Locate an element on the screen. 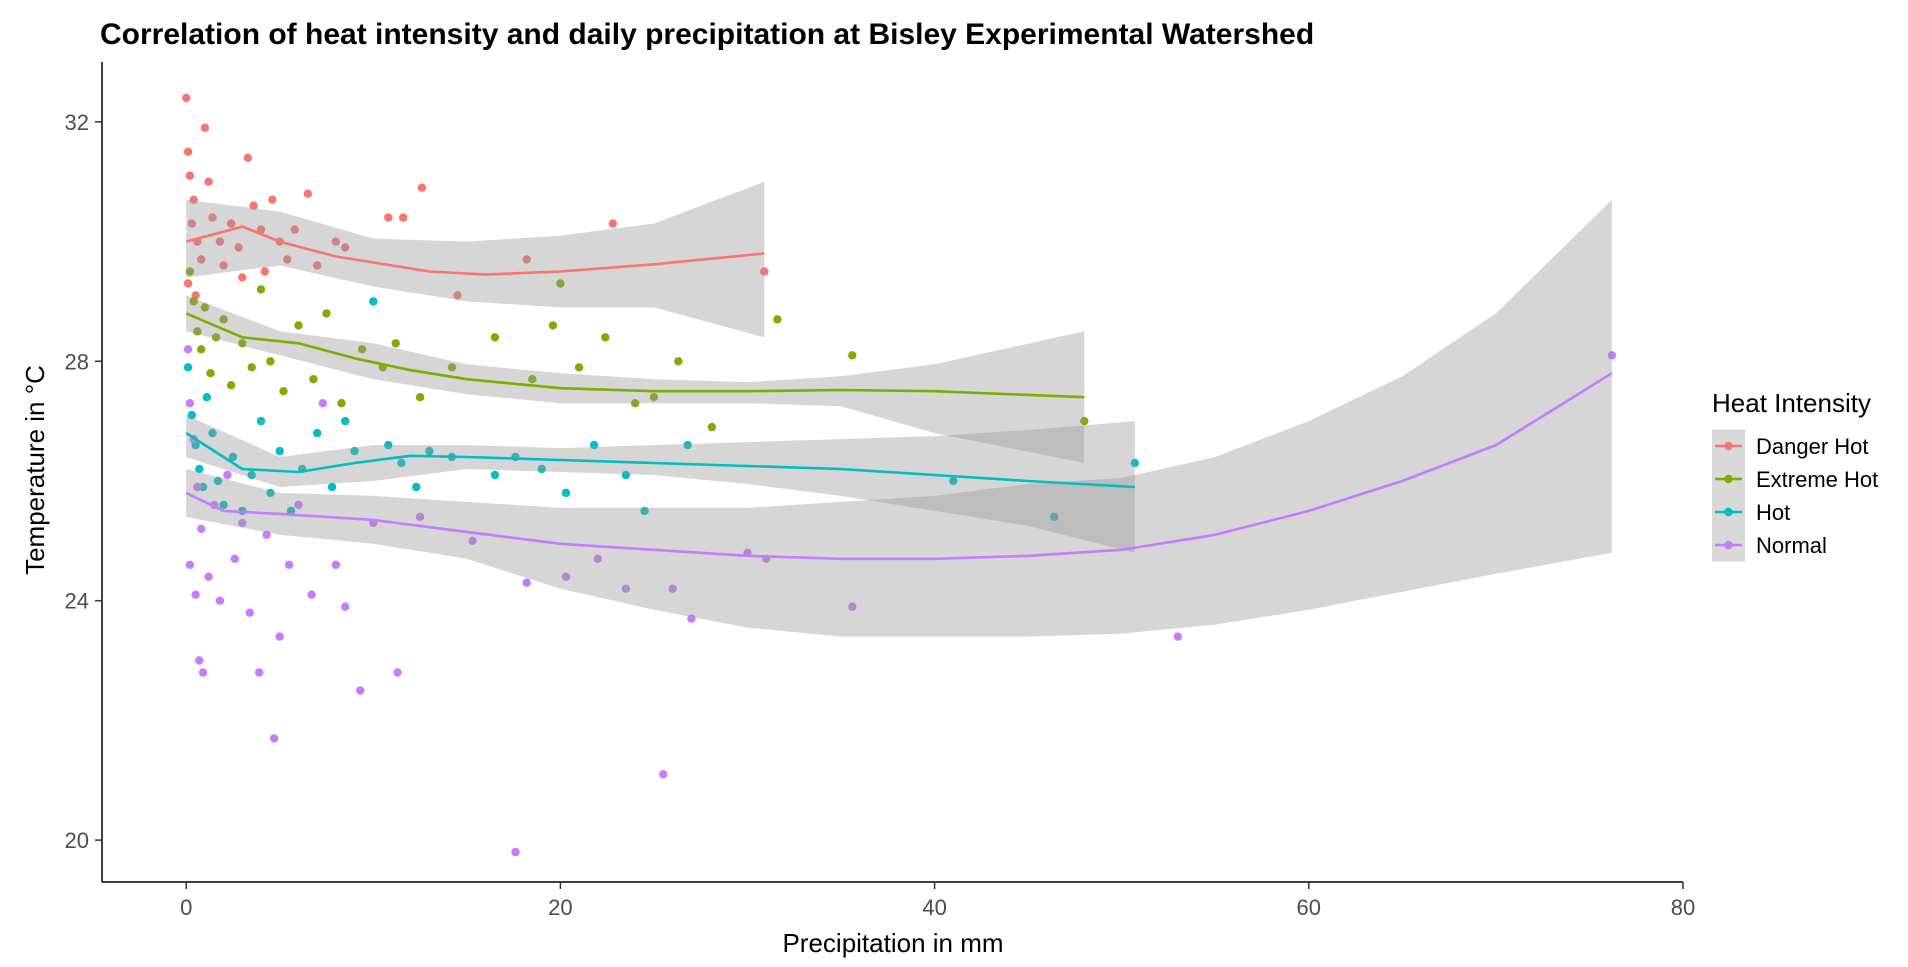 The height and width of the screenshot is (967, 1908). y-axis-label: Temperature in °C is located at coordinates (35, 470).